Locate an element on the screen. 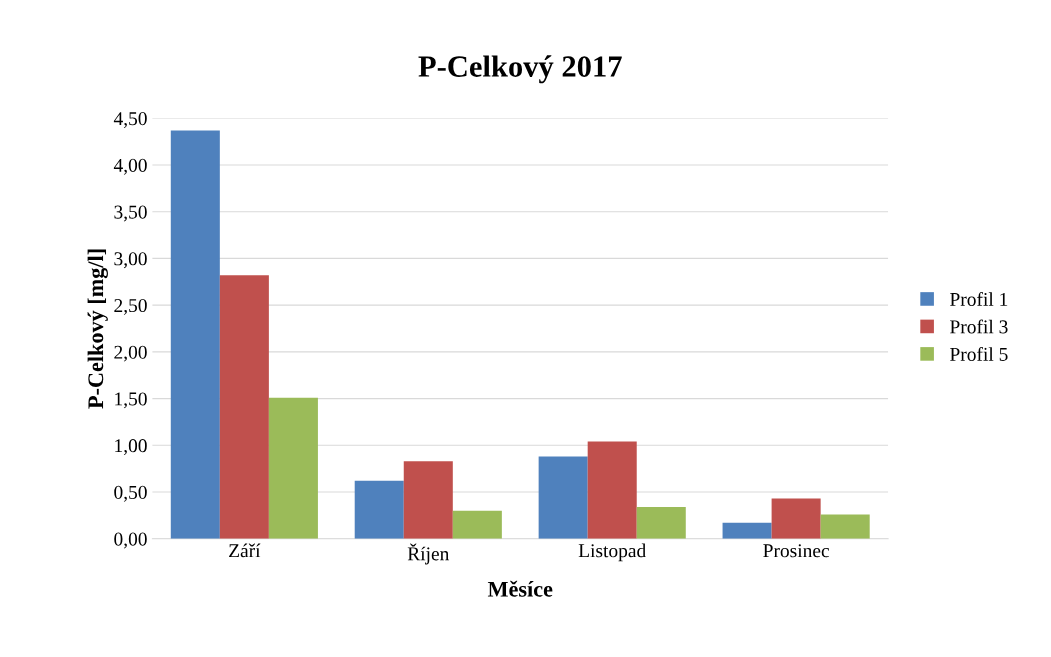 The width and height of the screenshot is (1051, 657). y-tick-label: 4,00 is located at coordinates (130, 166).